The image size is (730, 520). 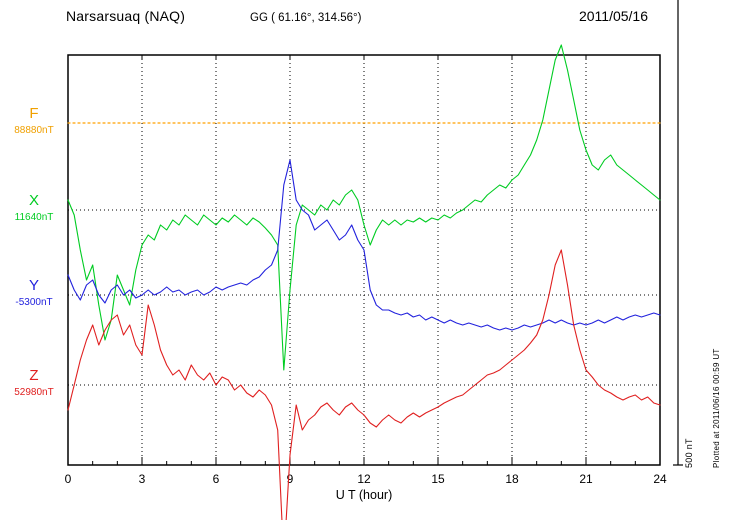 What do you see at coordinates (586, 479) in the screenshot?
I see `tick-label-21: 21` at bounding box center [586, 479].